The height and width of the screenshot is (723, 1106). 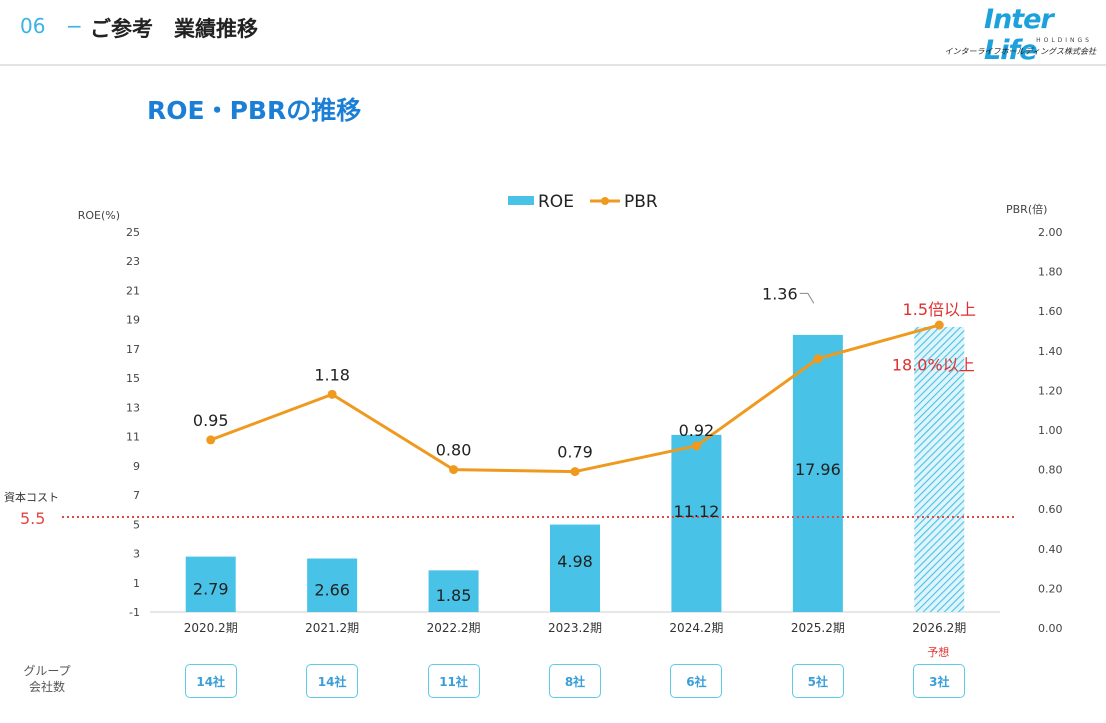 I want to click on group-count-label: グループ 会社数, so click(x=47, y=679).